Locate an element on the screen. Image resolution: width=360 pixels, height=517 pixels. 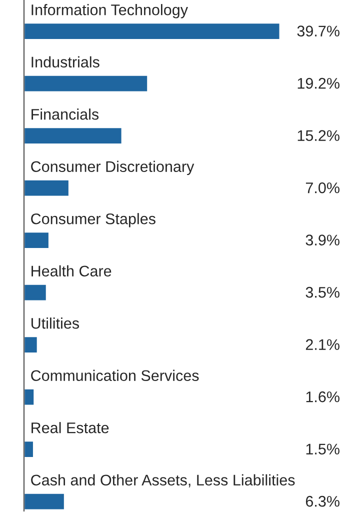
data-label: 39.7% is located at coordinates (318, 31).